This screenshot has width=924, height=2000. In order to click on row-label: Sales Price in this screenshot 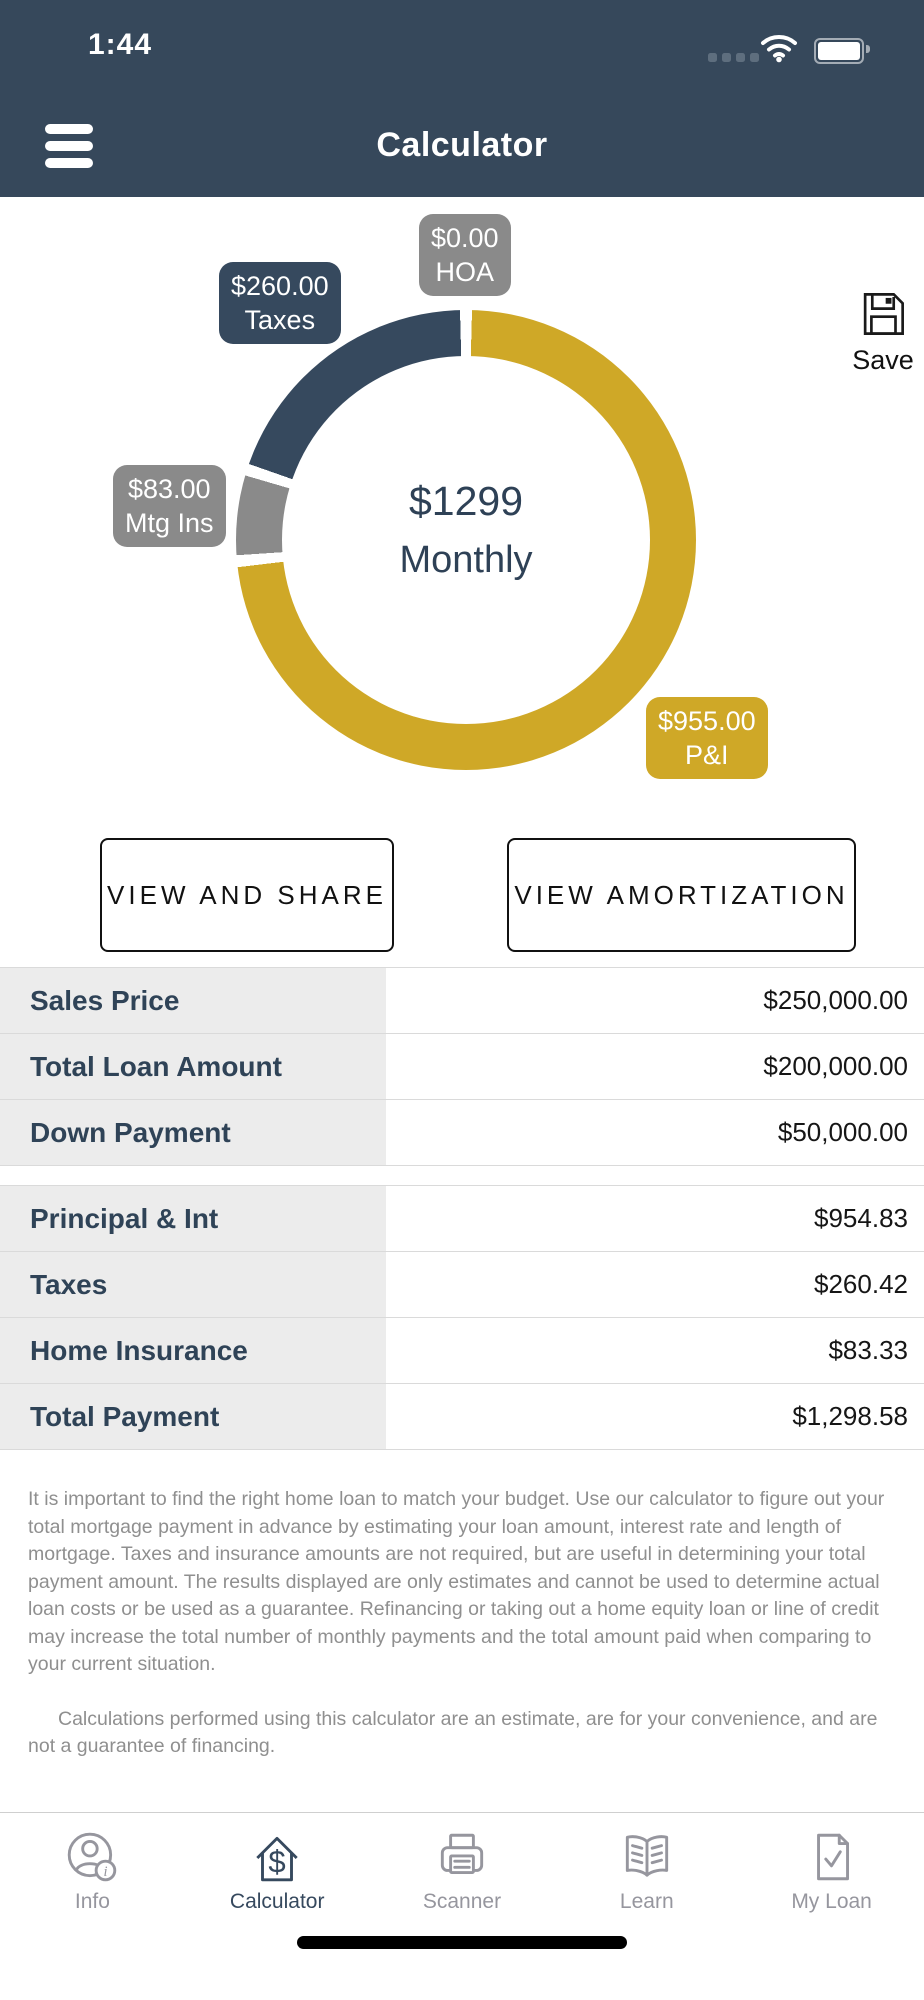, I will do `click(193, 1000)`.